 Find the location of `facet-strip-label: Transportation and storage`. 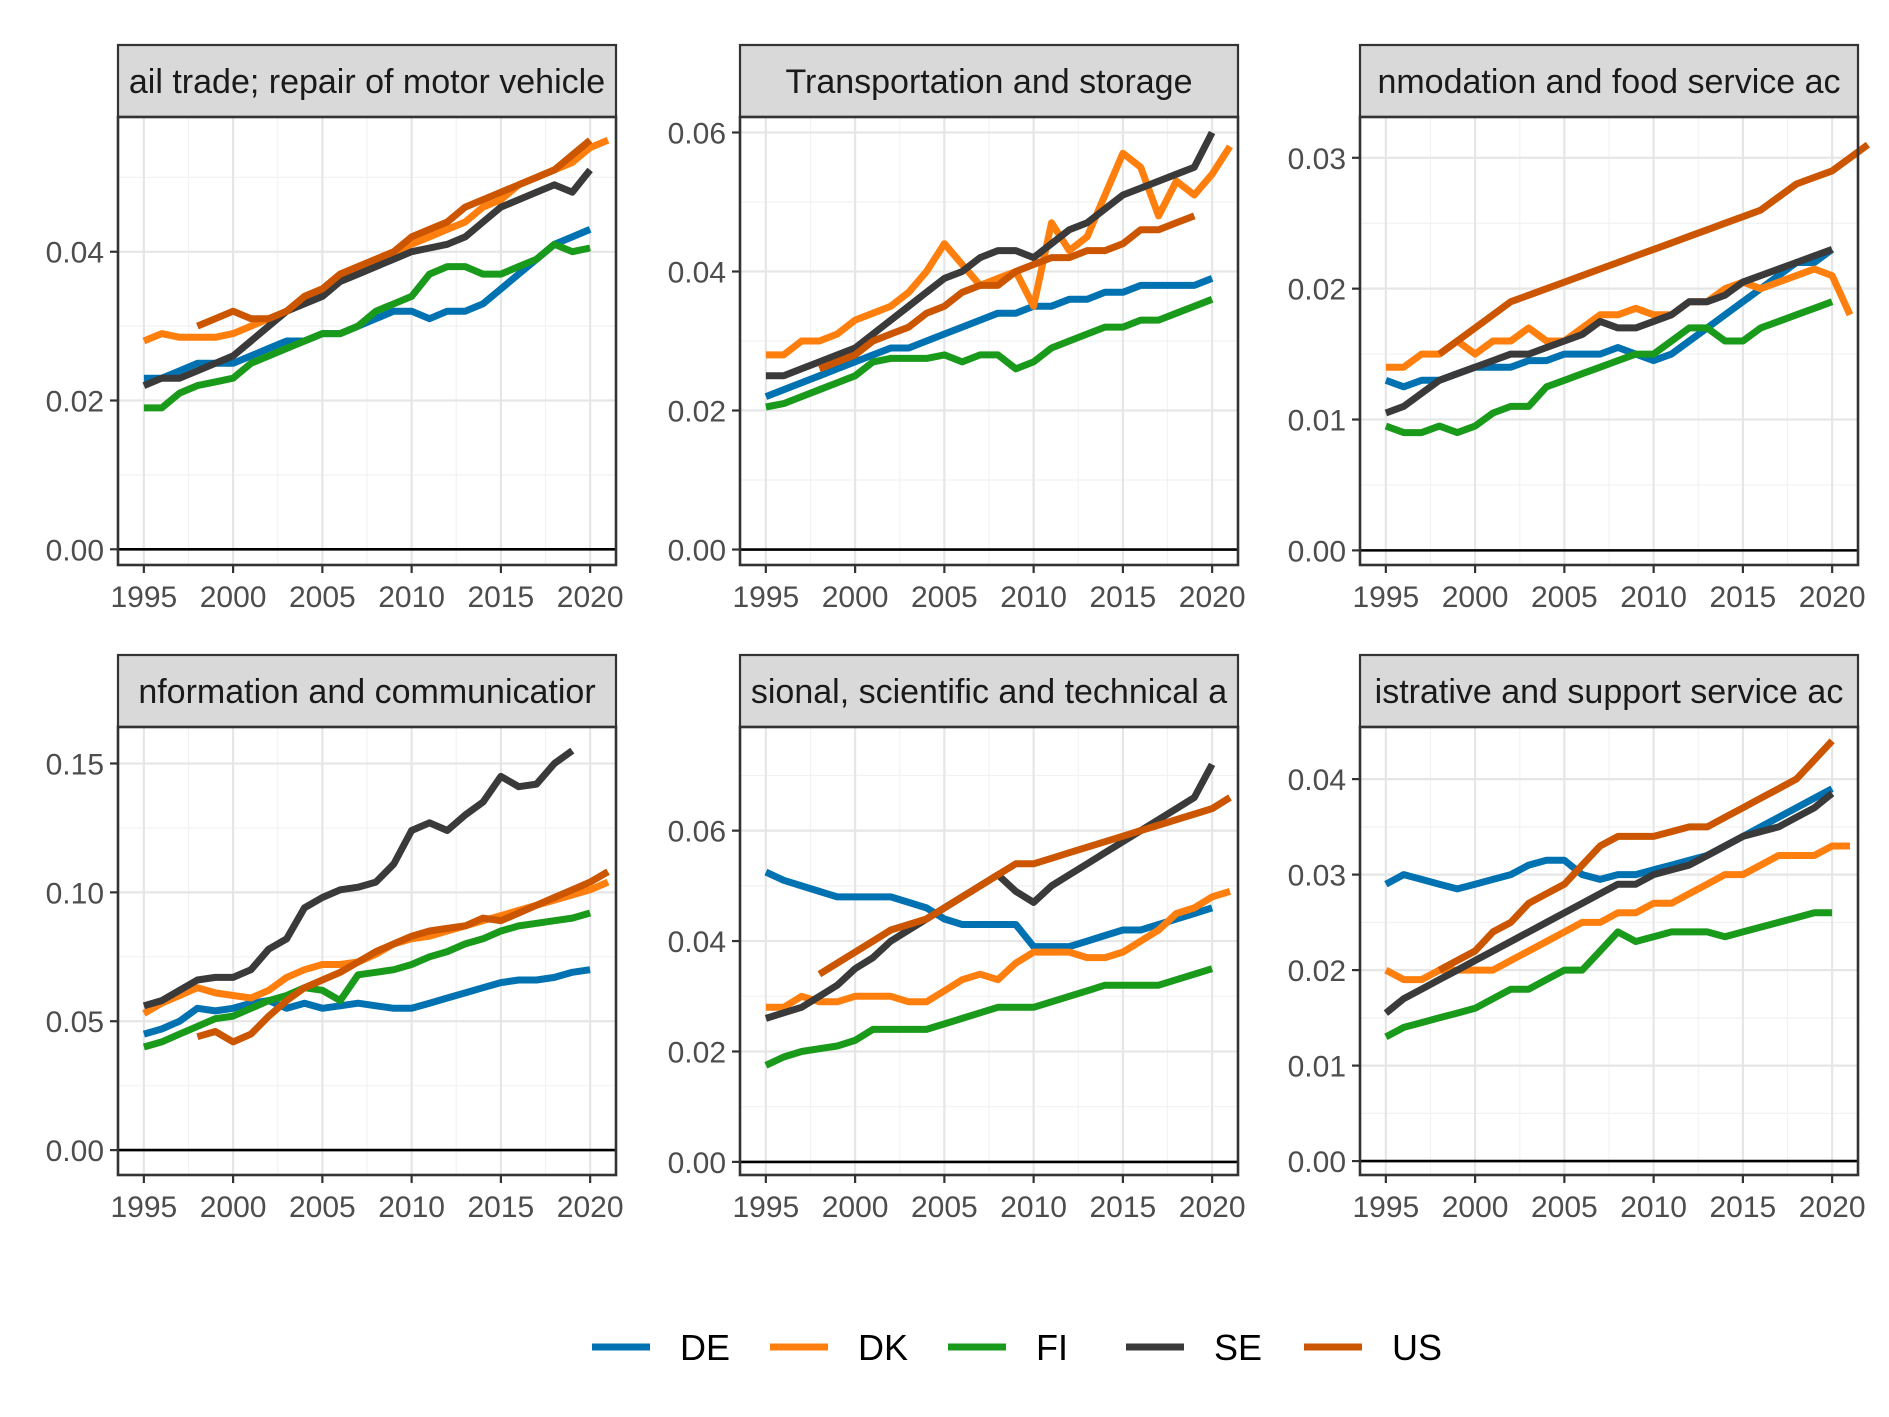

facet-strip-label: Transportation and storage is located at coordinates (989, 82).